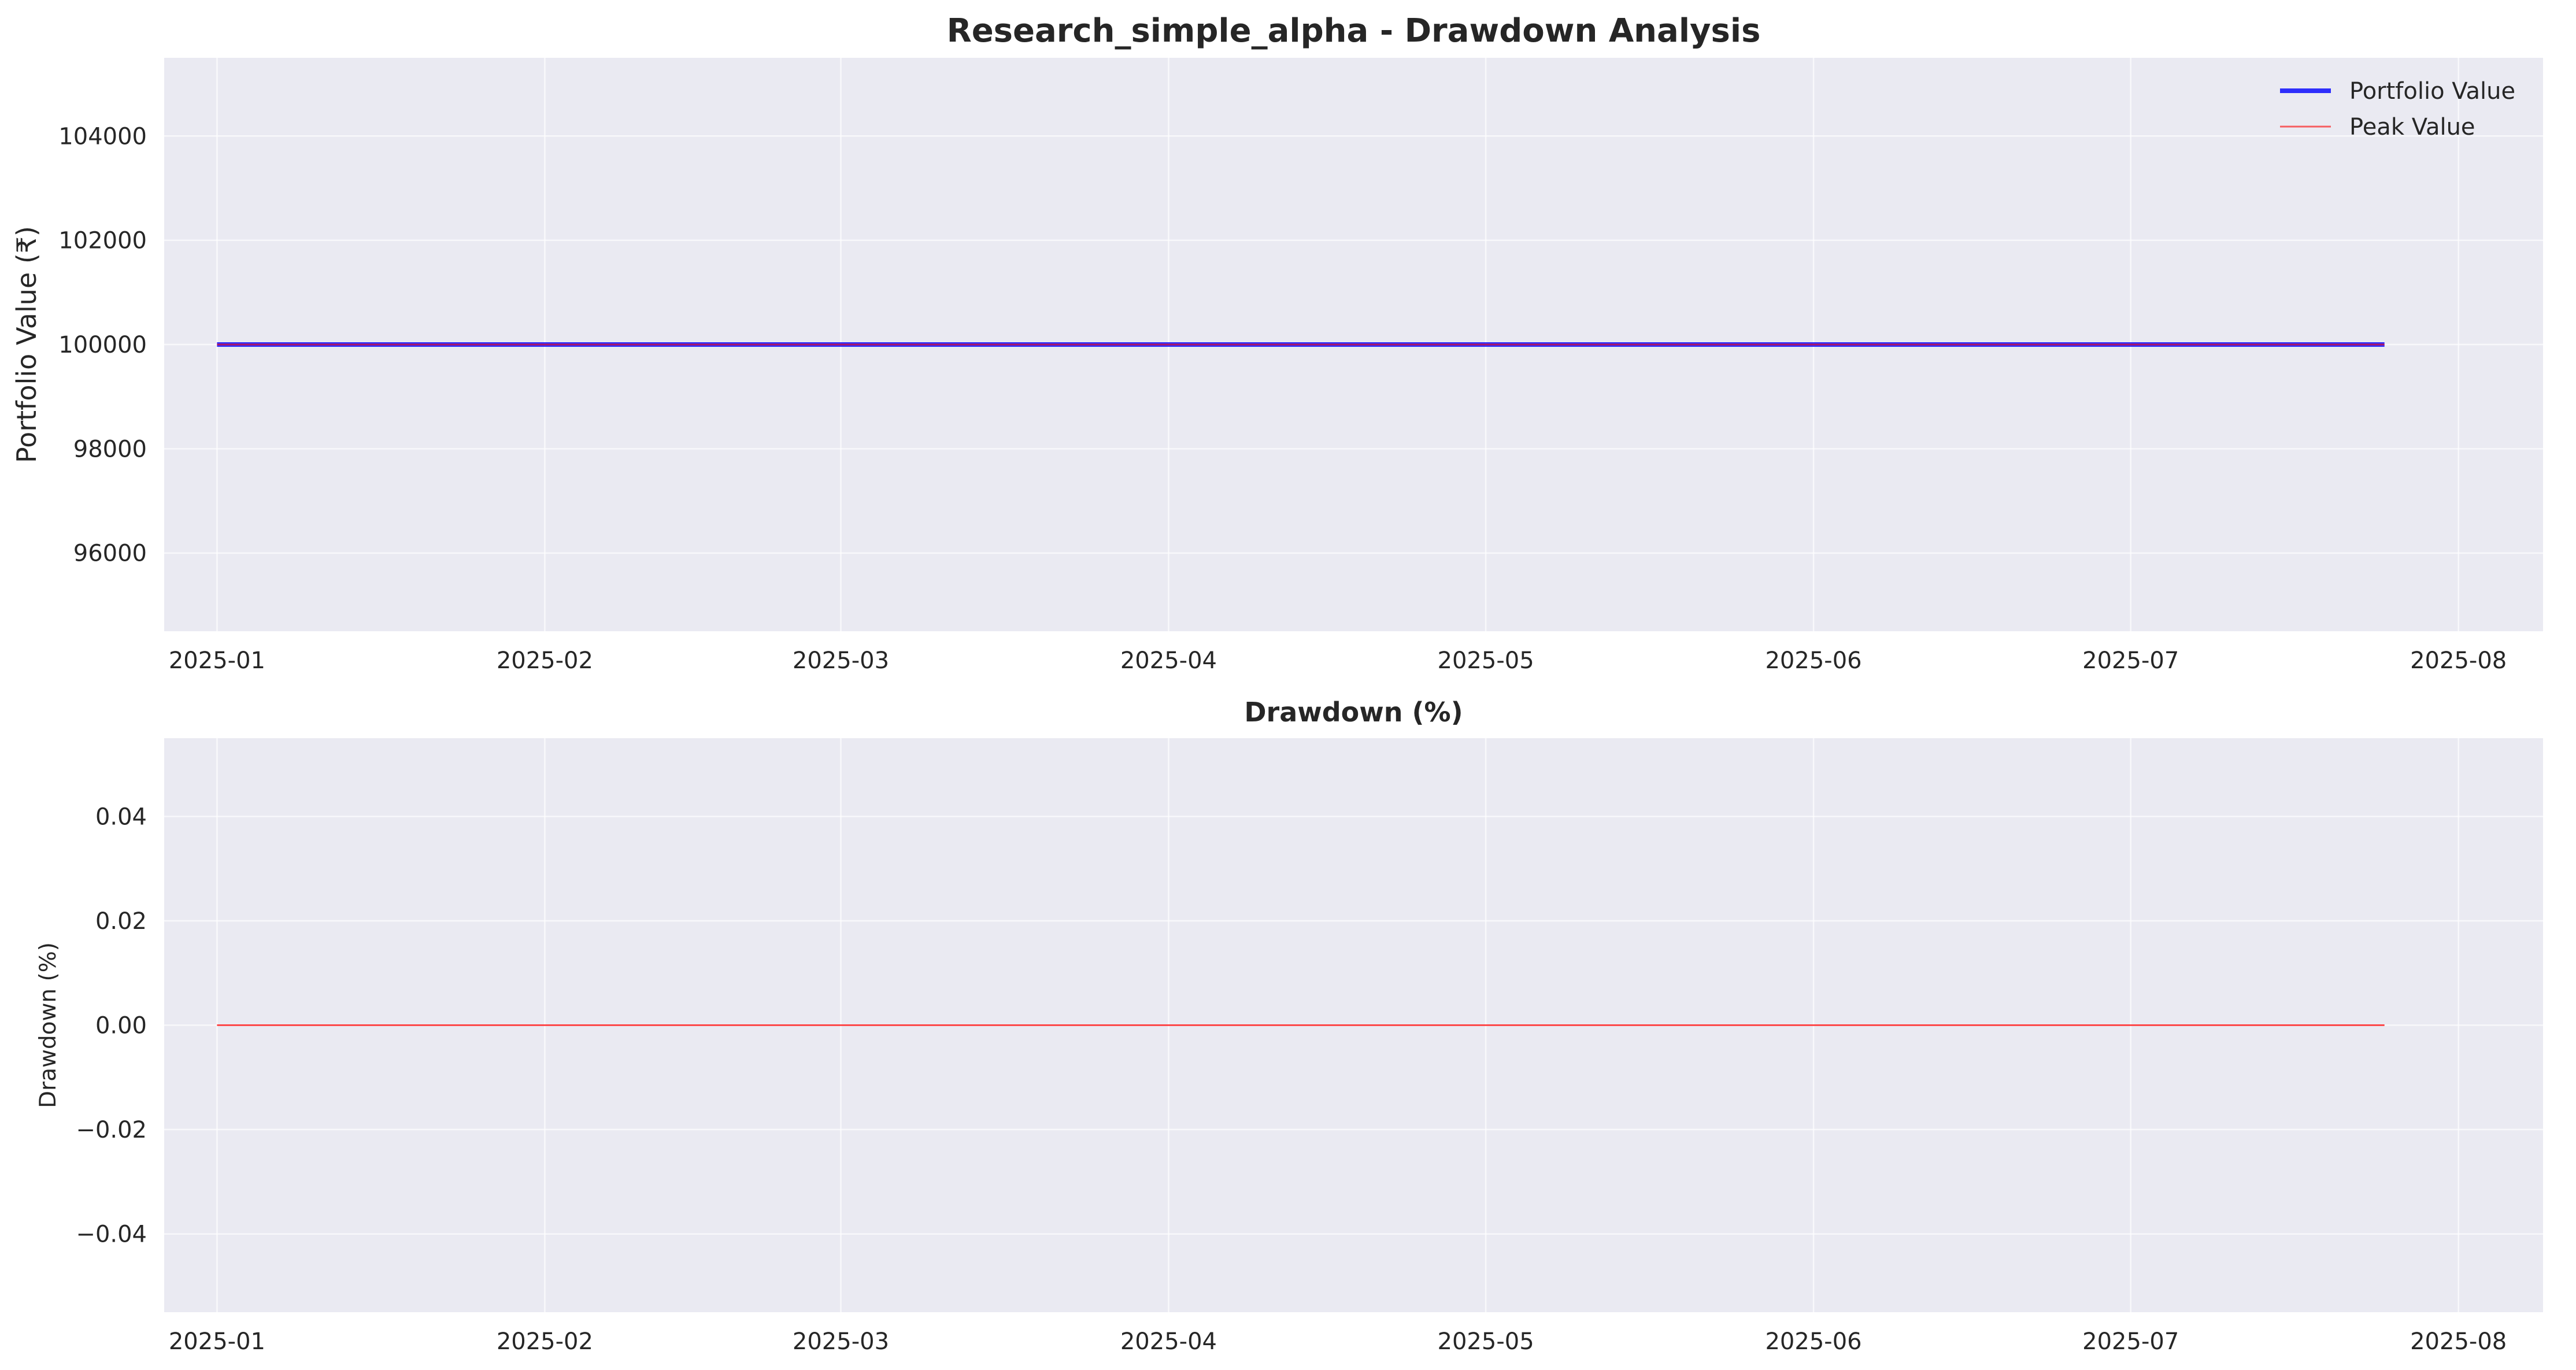  I want to click on y-tick-label: 0.04, so click(121, 817).